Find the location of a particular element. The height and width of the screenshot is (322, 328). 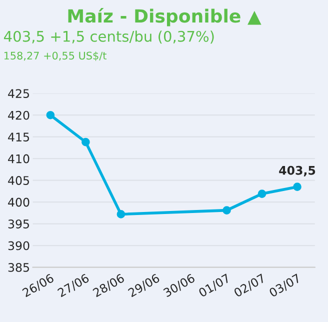

y-tick-label: 425 is located at coordinates (18, 93).